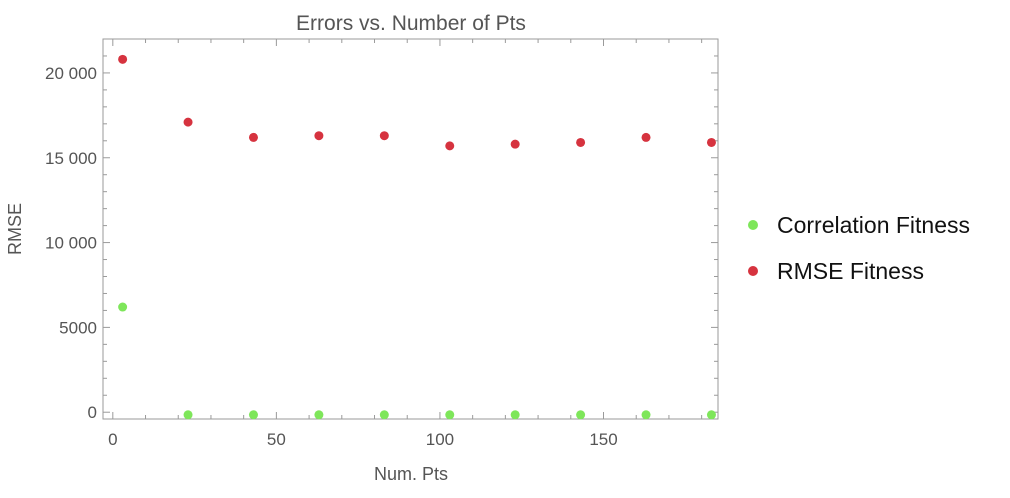 The height and width of the screenshot is (498, 1010). Describe the element at coordinates (71, 158) in the screenshot. I see `y-tick-label: 15 000` at that location.